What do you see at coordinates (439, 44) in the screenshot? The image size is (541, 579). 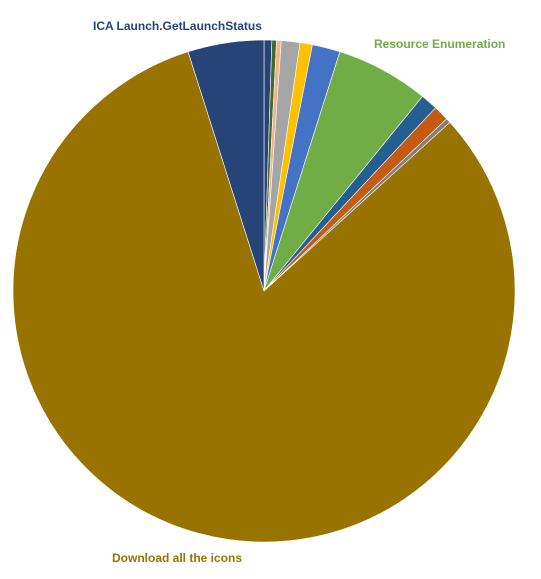 I see `data-label-resource-enumeration: Resource Enumeration` at bounding box center [439, 44].